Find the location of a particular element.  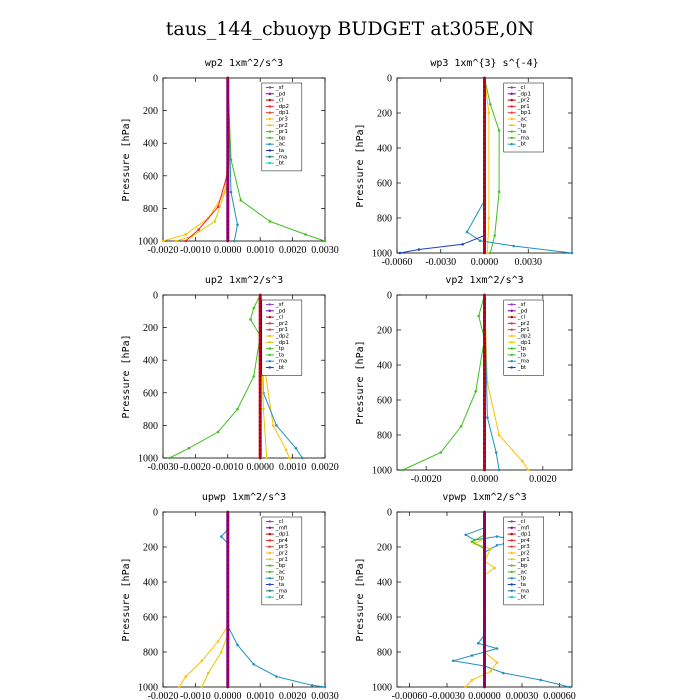

y-tick-label: 200 is located at coordinates (384, 331).